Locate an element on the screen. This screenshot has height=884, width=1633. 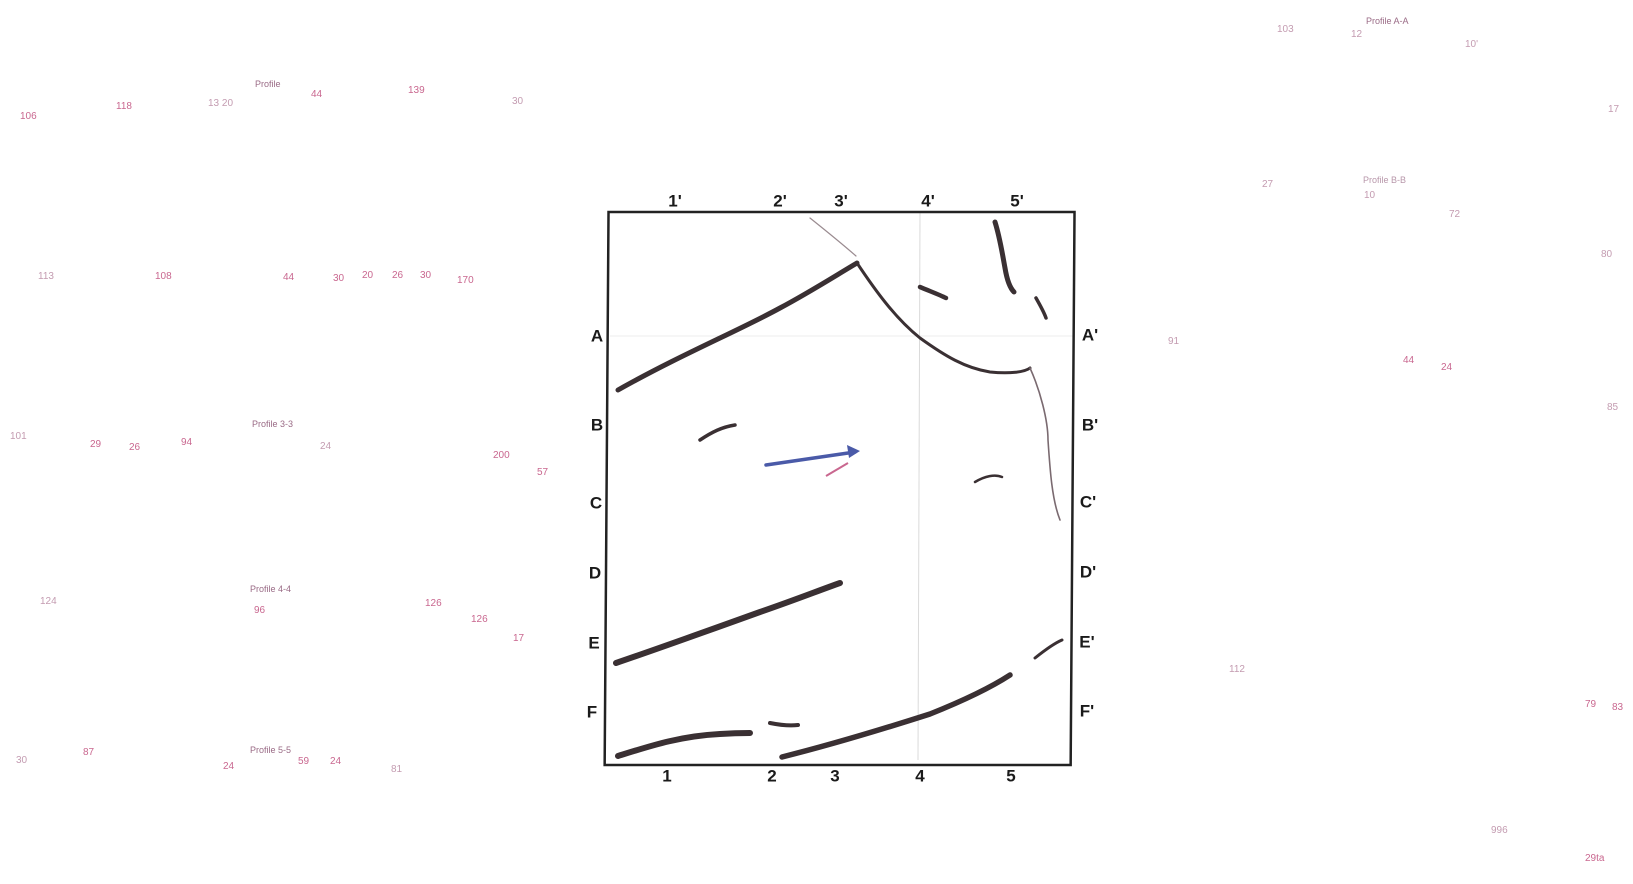
row-label-right: D' is located at coordinates (1088, 572).